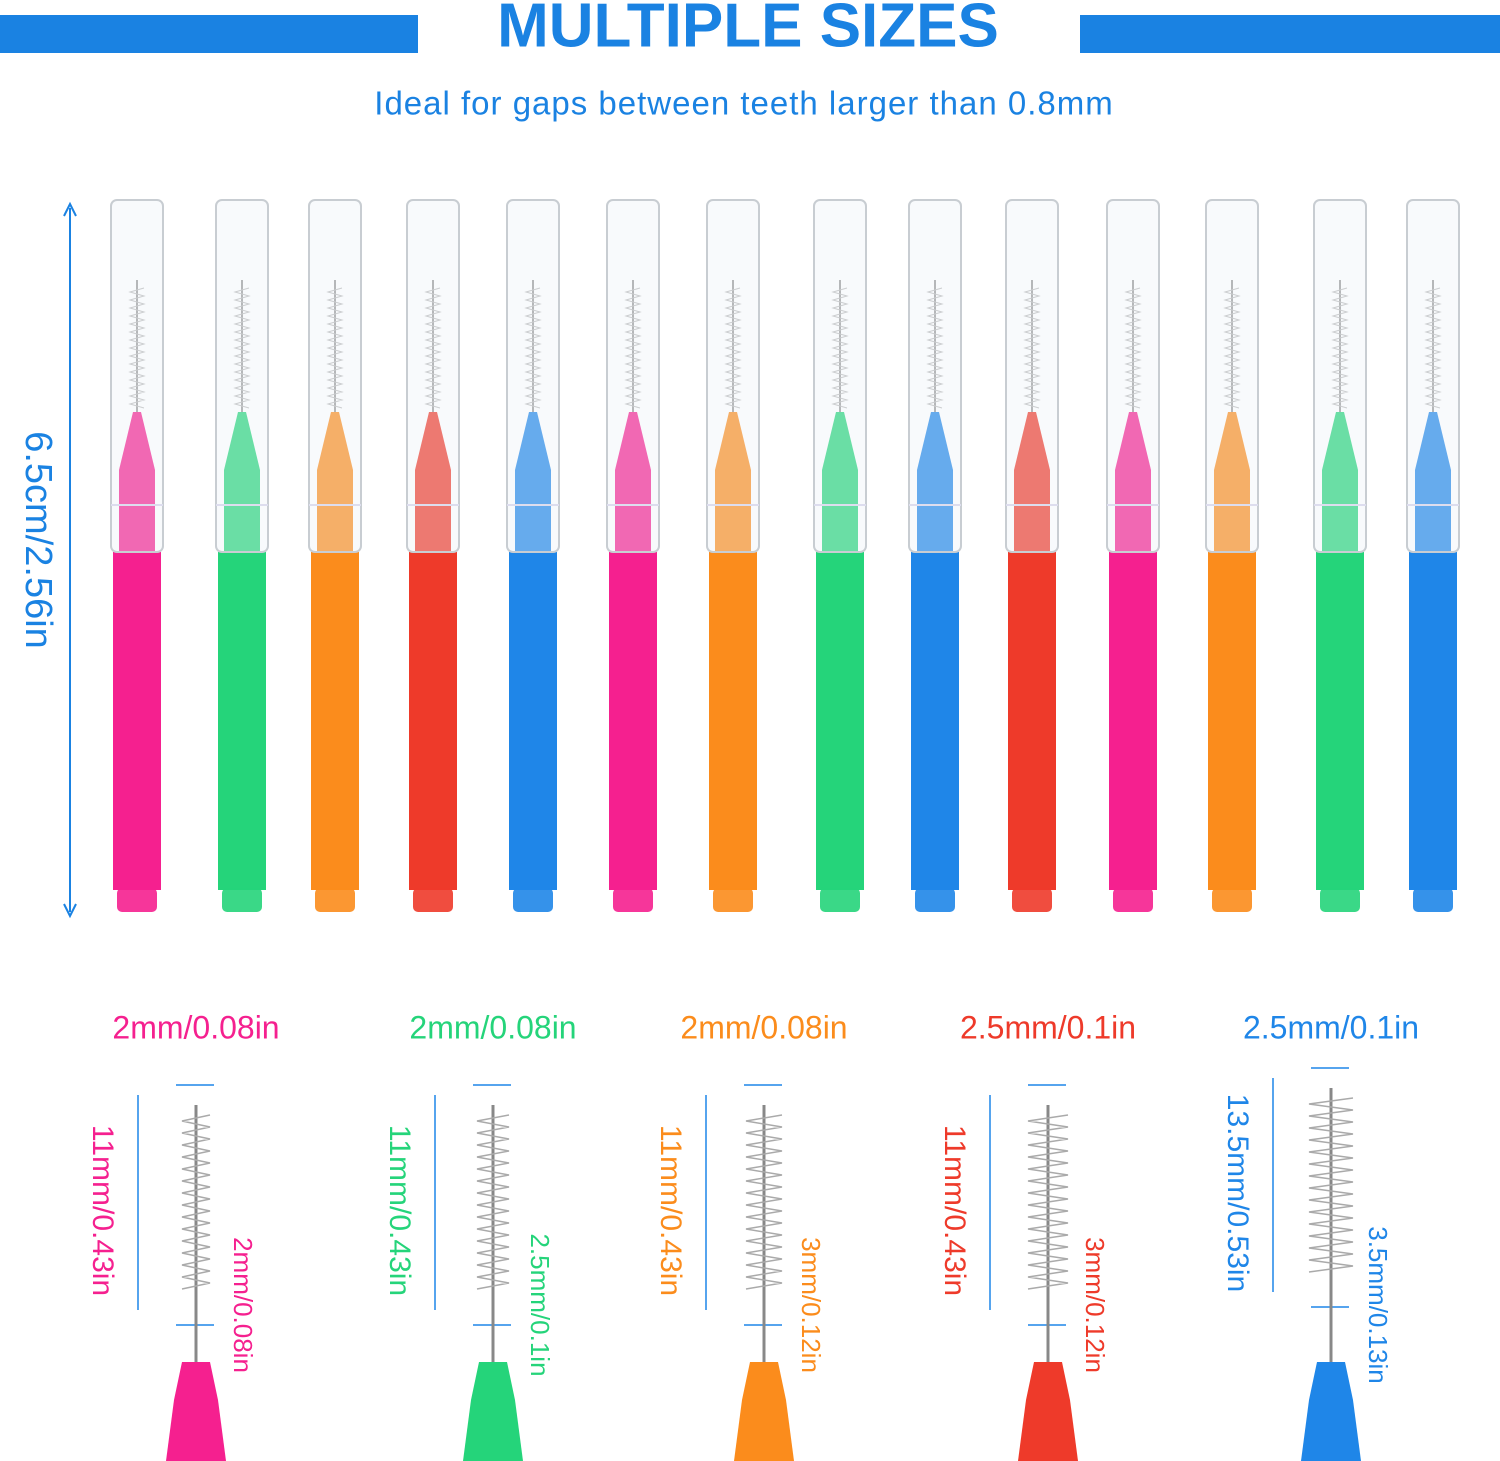 The width and height of the screenshot is (1500, 1461). What do you see at coordinates (748, 30) in the screenshot?
I see `title: MULTIPLE SIZES` at bounding box center [748, 30].